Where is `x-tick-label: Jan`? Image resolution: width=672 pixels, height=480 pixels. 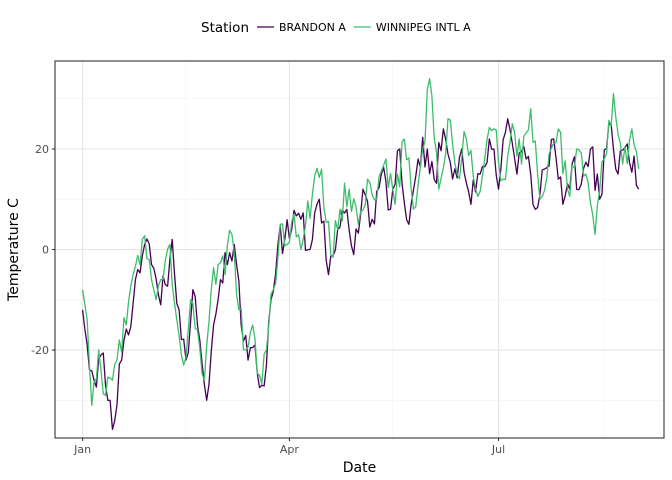 x-tick-label: Jan is located at coordinates (82, 449).